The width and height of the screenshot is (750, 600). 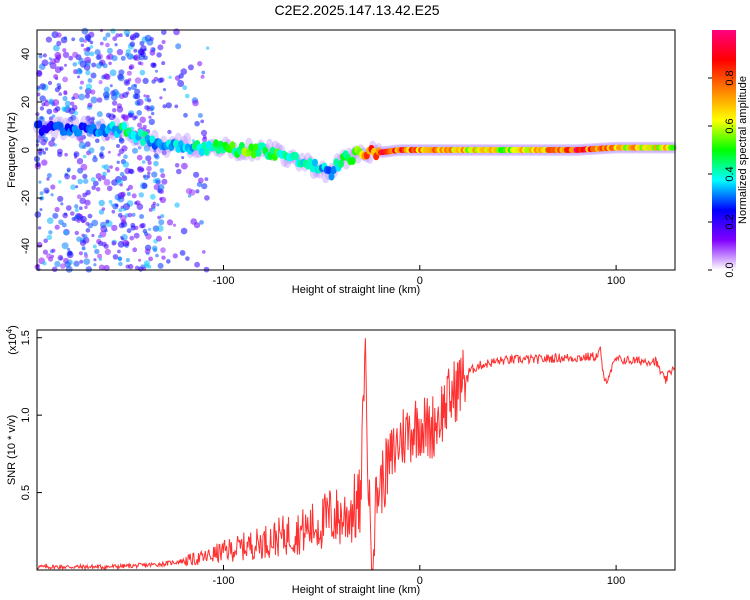 What do you see at coordinates (616, 581) in the screenshot?
I see `x-tick-label: 100` at bounding box center [616, 581].